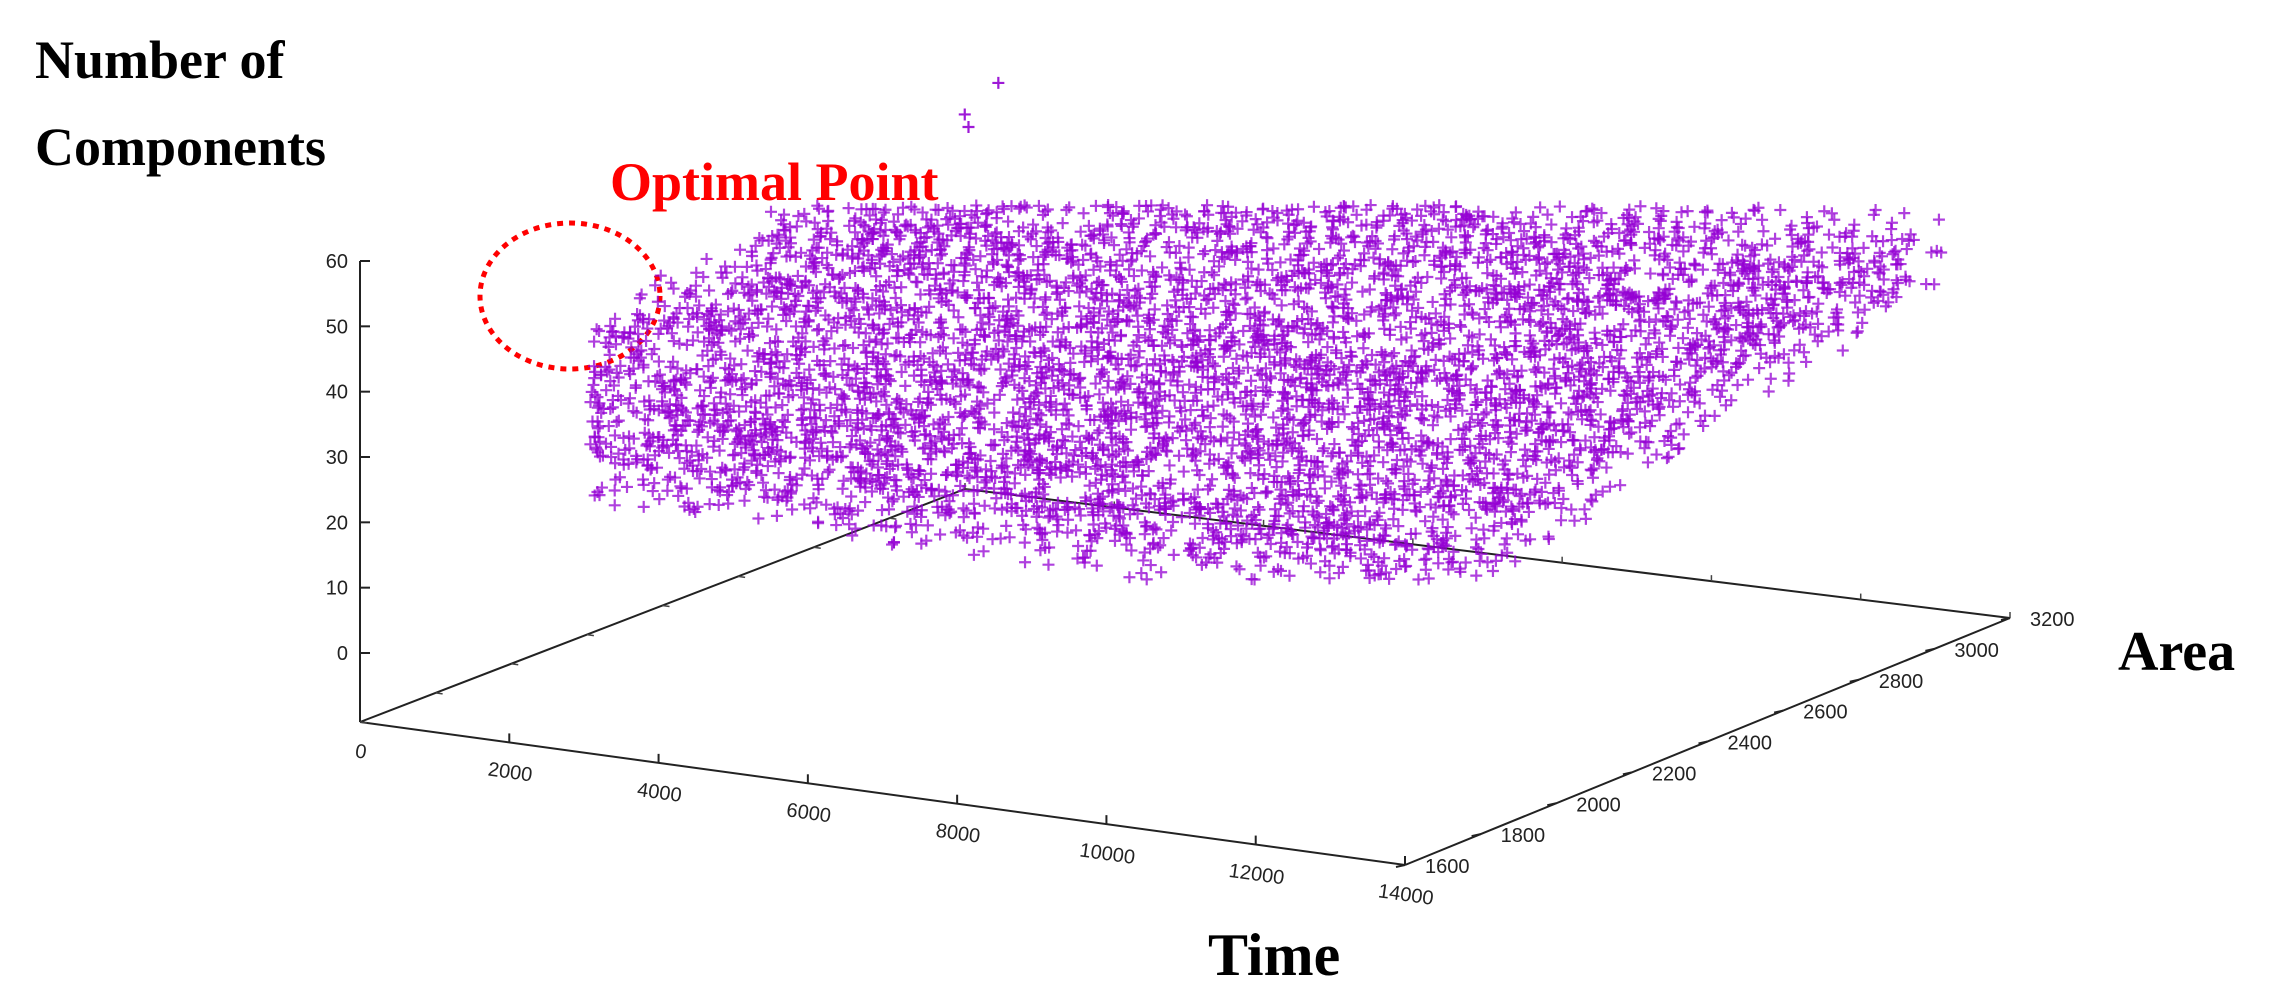 The image size is (2287, 995). Describe the element at coordinates (1476, 835) in the screenshot. I see `area-tick-mark` at that location.